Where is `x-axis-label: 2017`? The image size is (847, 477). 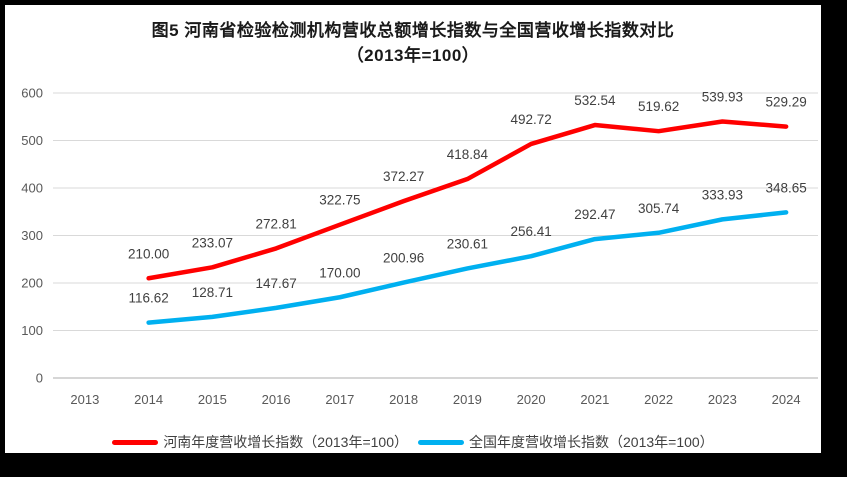 x-axis-label: 2017 is located at coordinates (339, 399).